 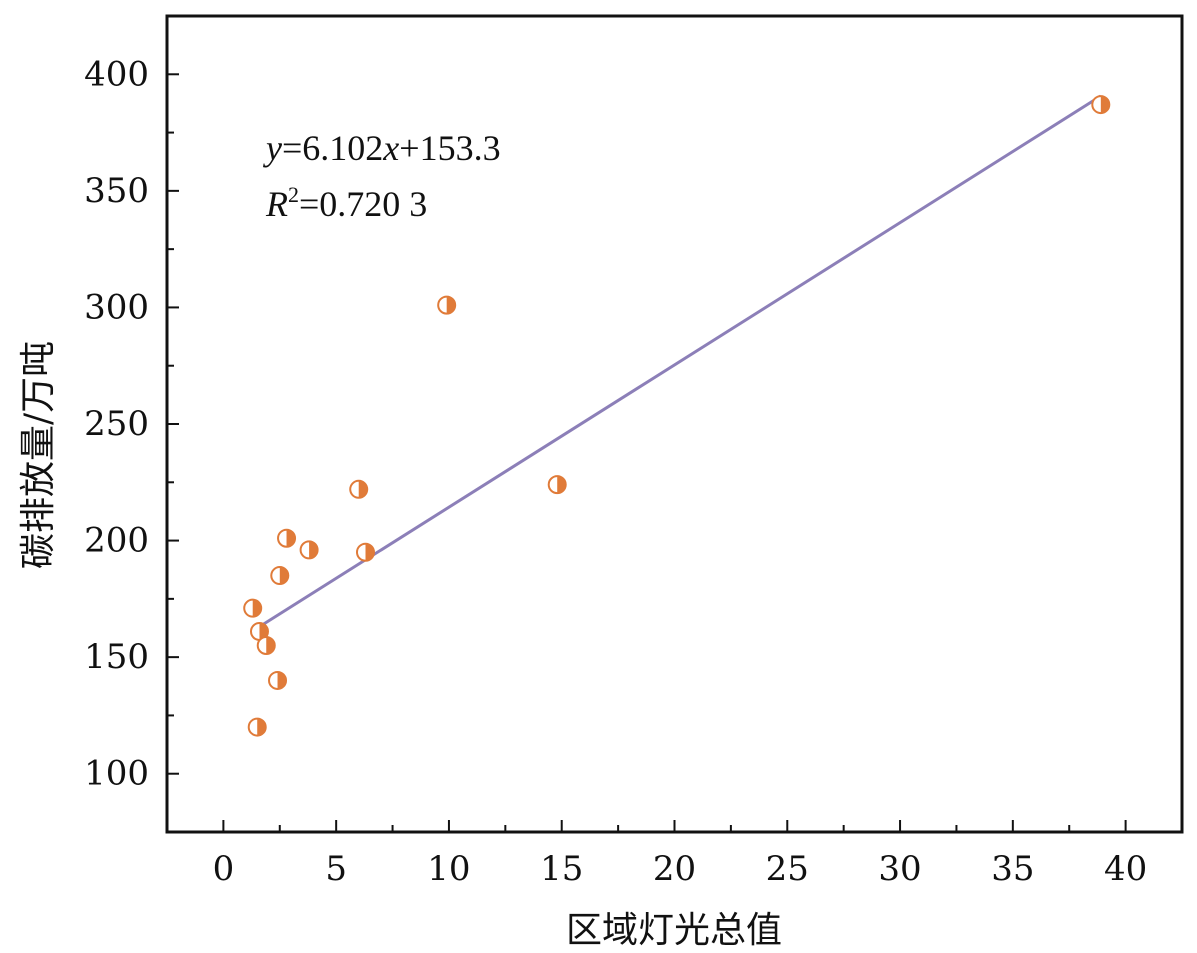 What do you see at coordinates (116, 191) in the screenshot?
I see `y-tick-label: 350` at bounding box center [116, 191].